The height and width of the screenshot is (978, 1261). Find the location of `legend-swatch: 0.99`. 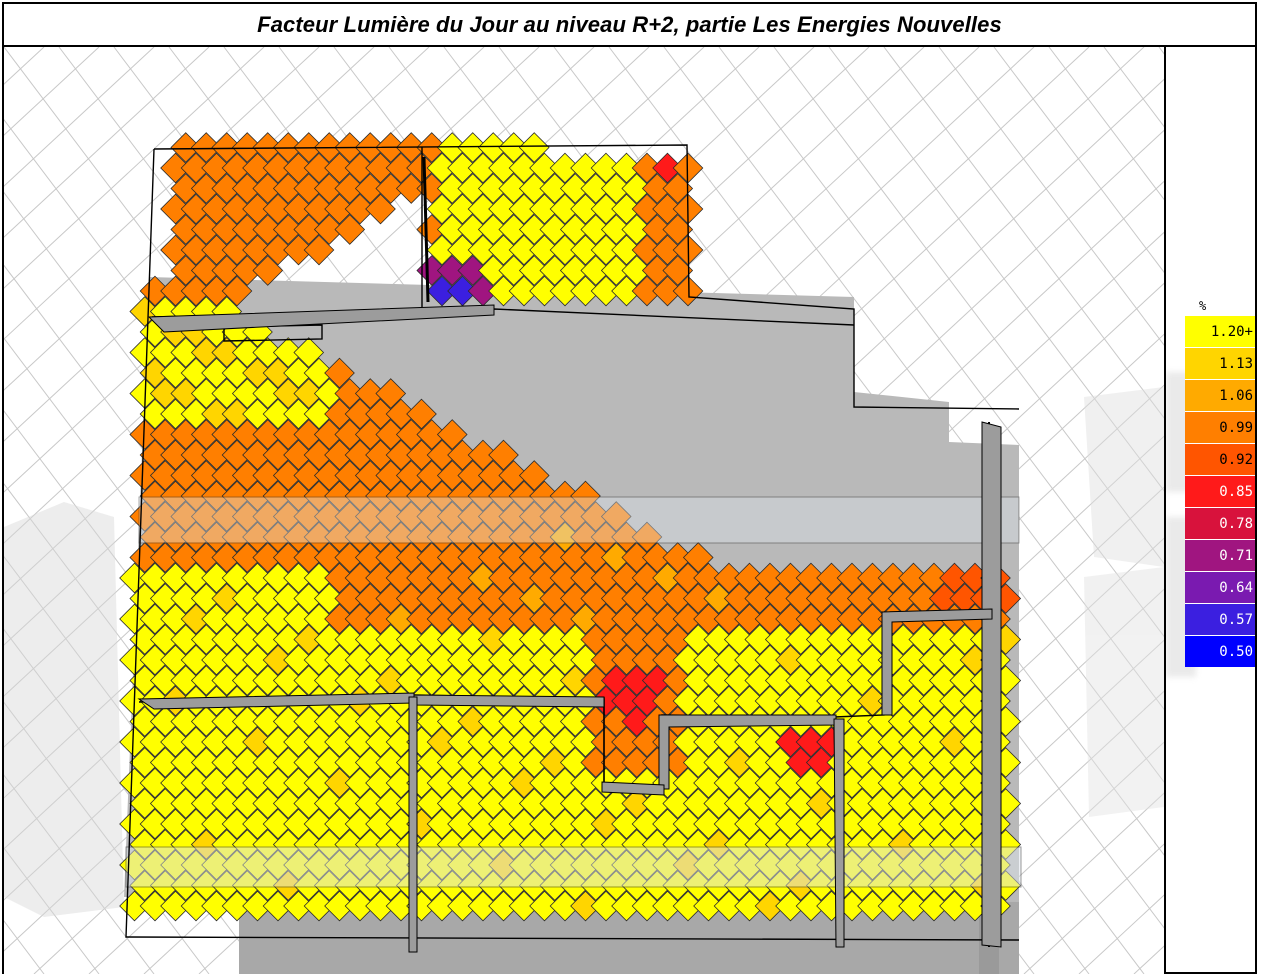

legend-swatch: 0.99 is located at coordinates (1220, 427).